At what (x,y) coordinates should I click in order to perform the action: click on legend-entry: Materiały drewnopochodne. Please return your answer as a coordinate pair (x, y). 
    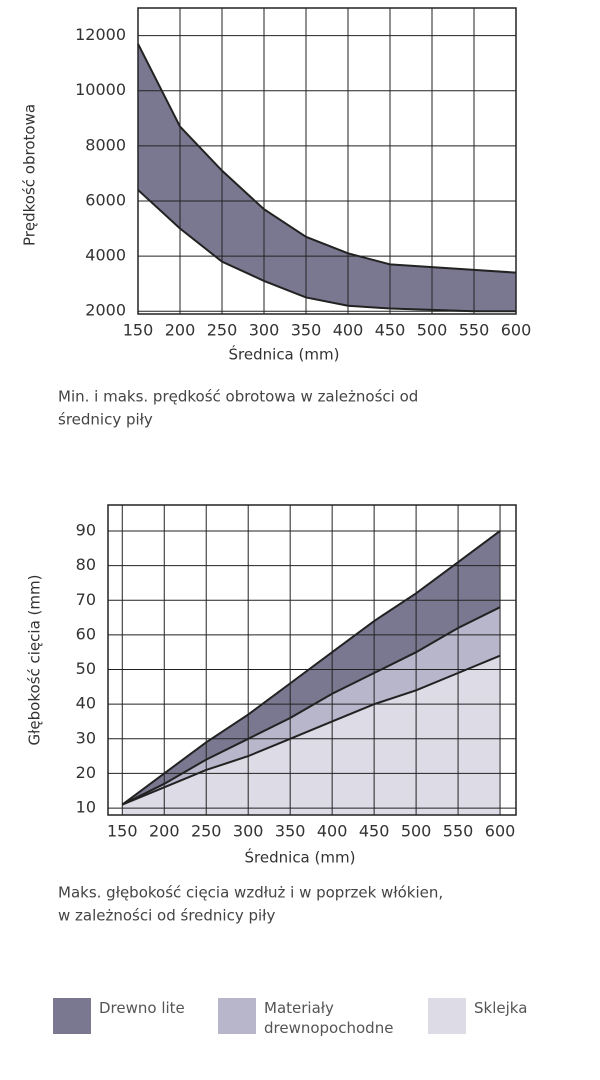
    Looking at the image, I should click on (306, 1018).